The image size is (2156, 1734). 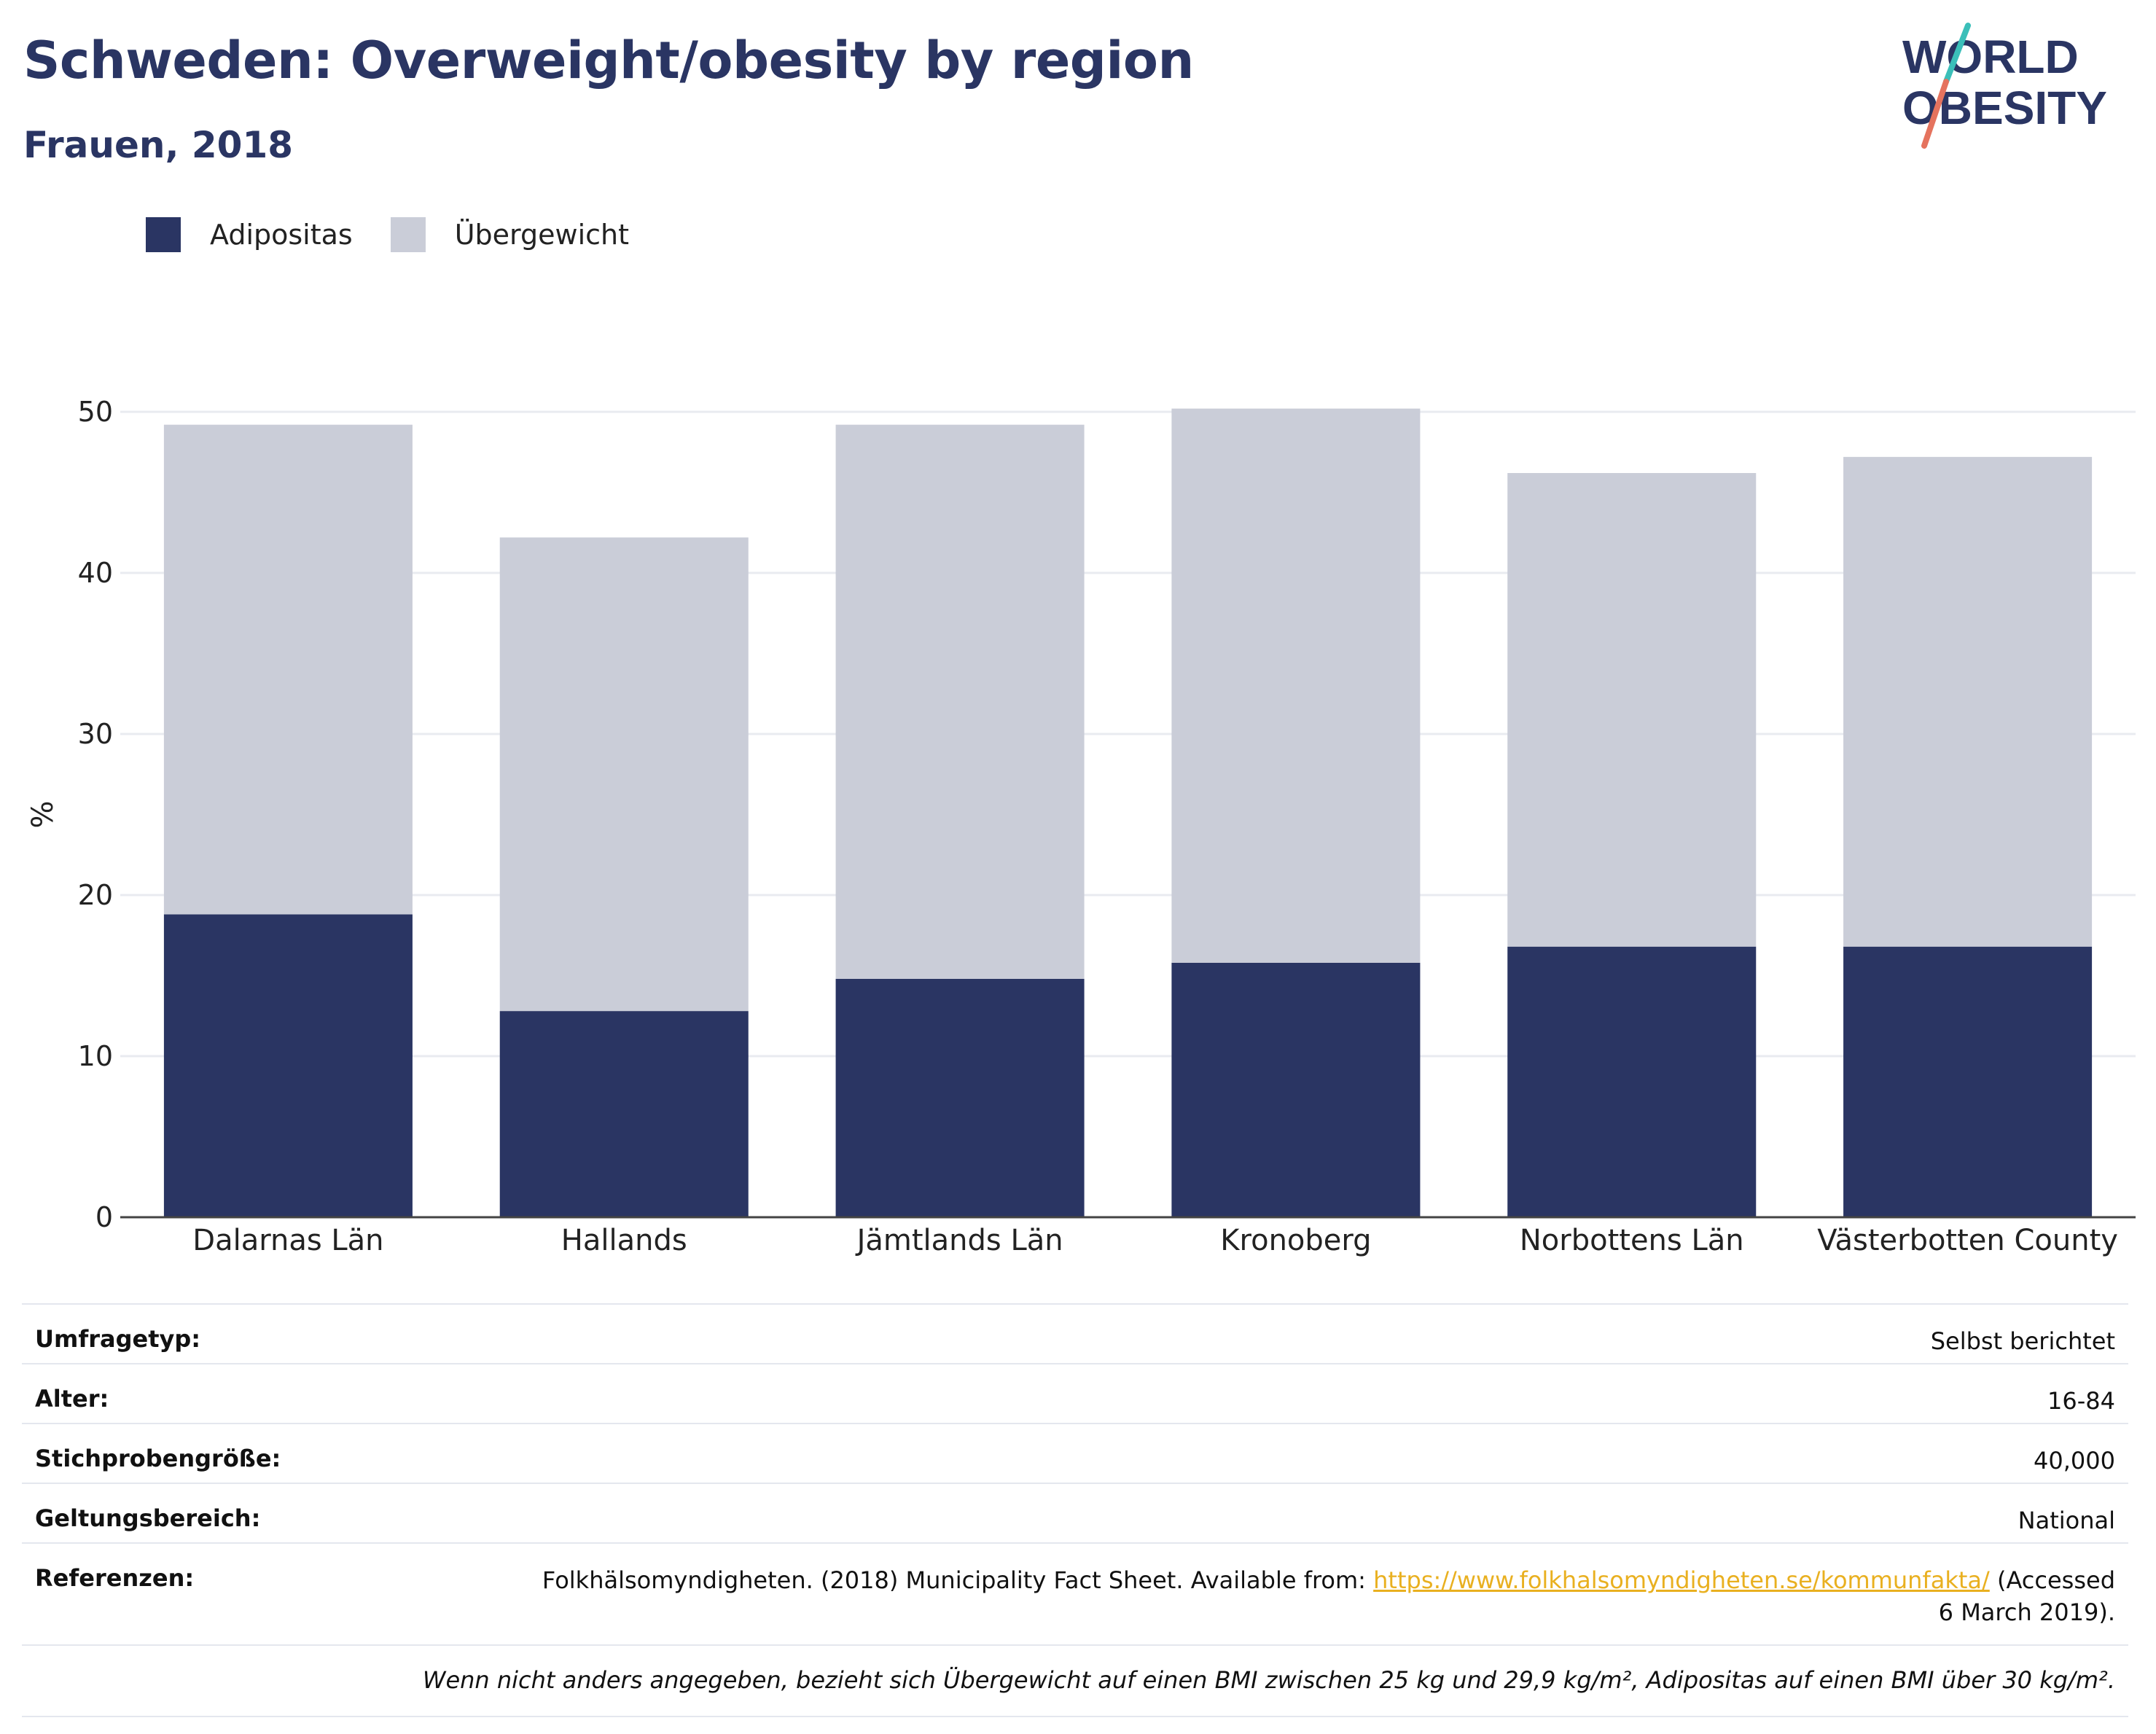 I want to click on info-row-scope: Geltungsbereich: National, so click(x=1075, y=1513).